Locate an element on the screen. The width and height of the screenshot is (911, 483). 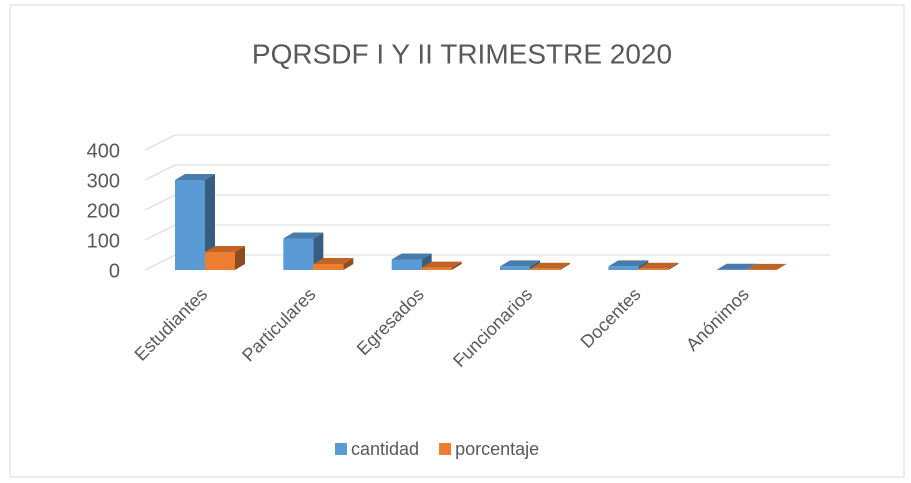
y-tick-label: 200 is located at coordinates (103, 211).